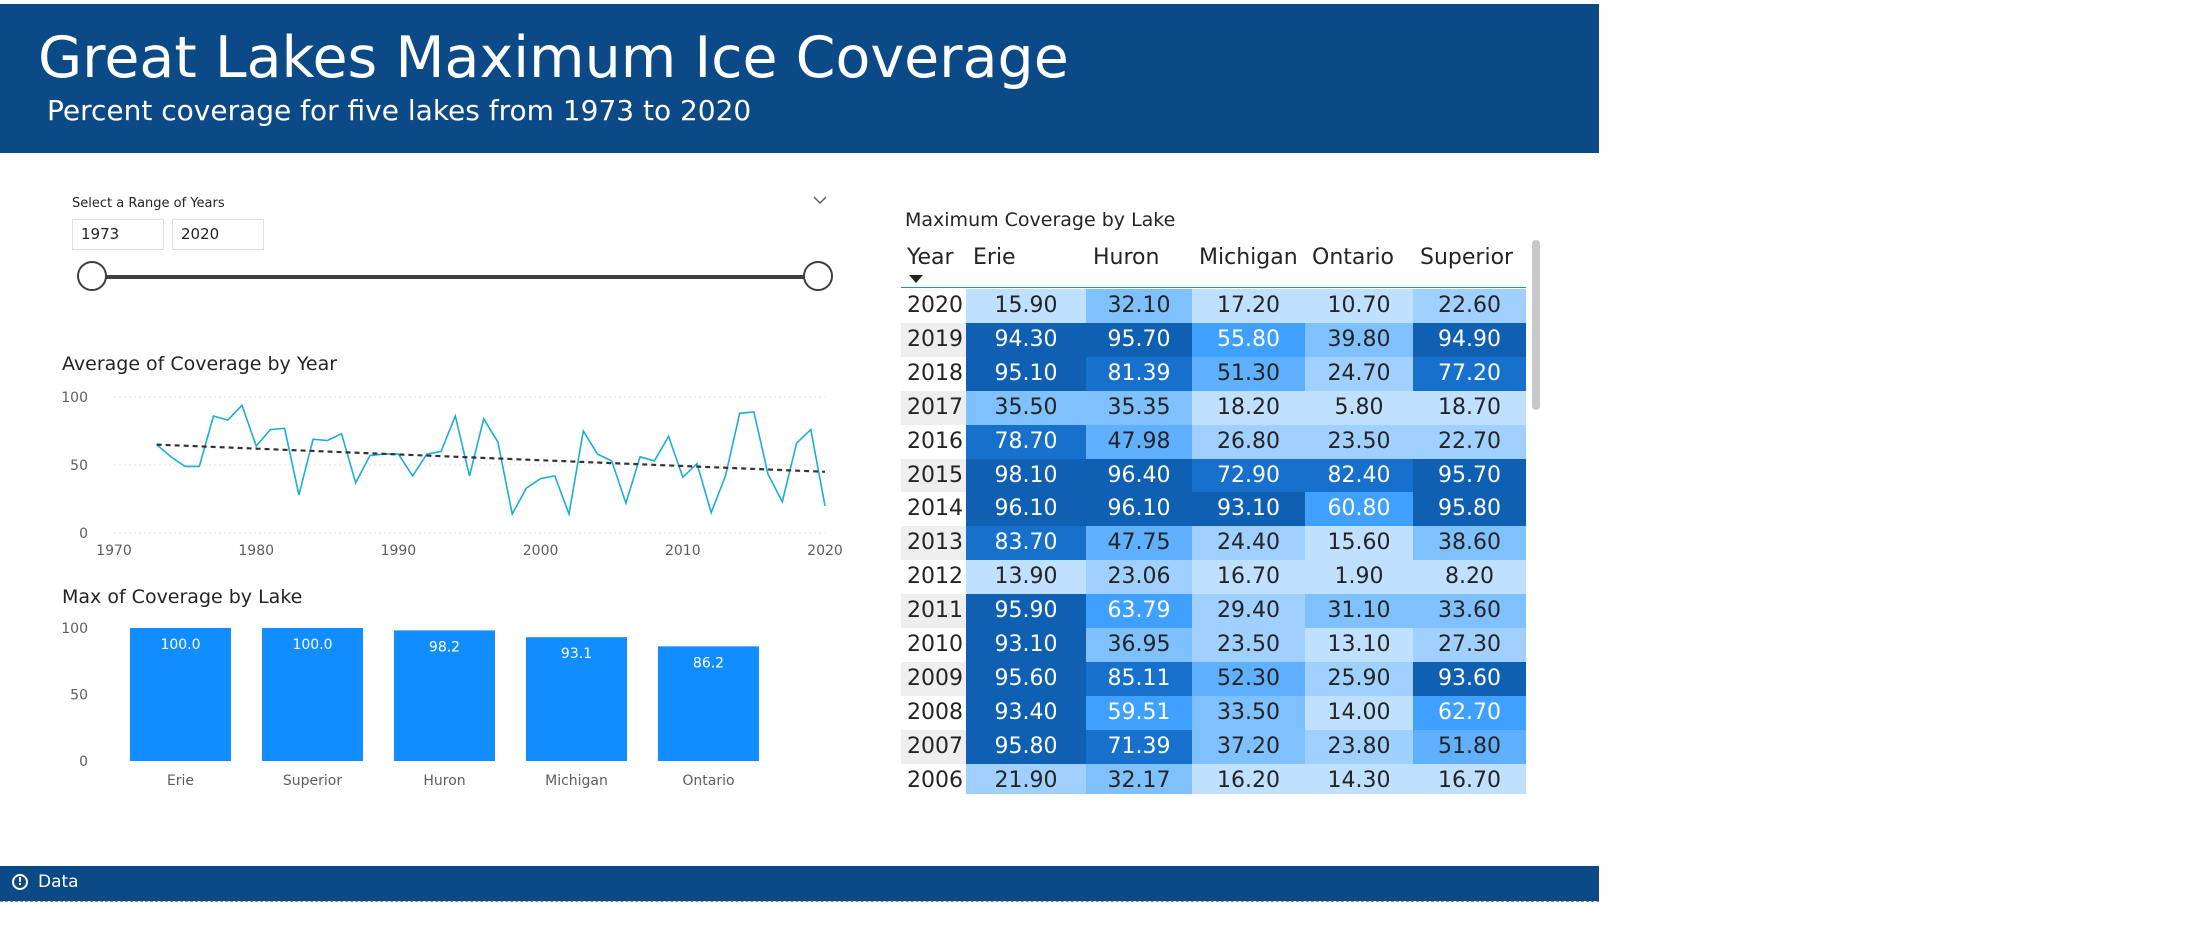 Image resolution: width=2199 pixels, height=947 pixels. I want to click on table-row: 2020 15.90 32.10 17.20 10.70 22.60, so click(1213, 306).